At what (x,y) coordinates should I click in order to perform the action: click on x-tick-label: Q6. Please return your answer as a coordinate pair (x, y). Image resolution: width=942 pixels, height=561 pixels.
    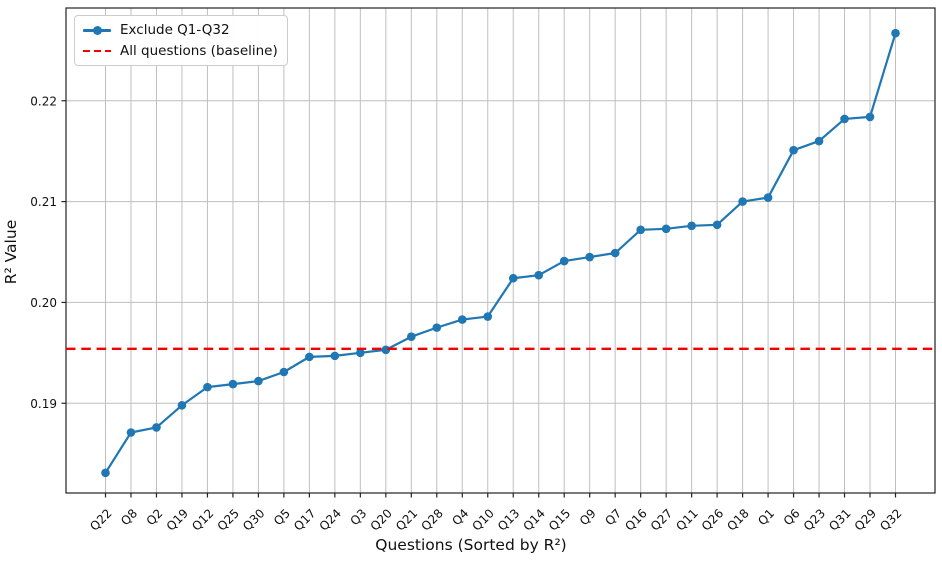
    Looking at the image, I should click on (792, 517).